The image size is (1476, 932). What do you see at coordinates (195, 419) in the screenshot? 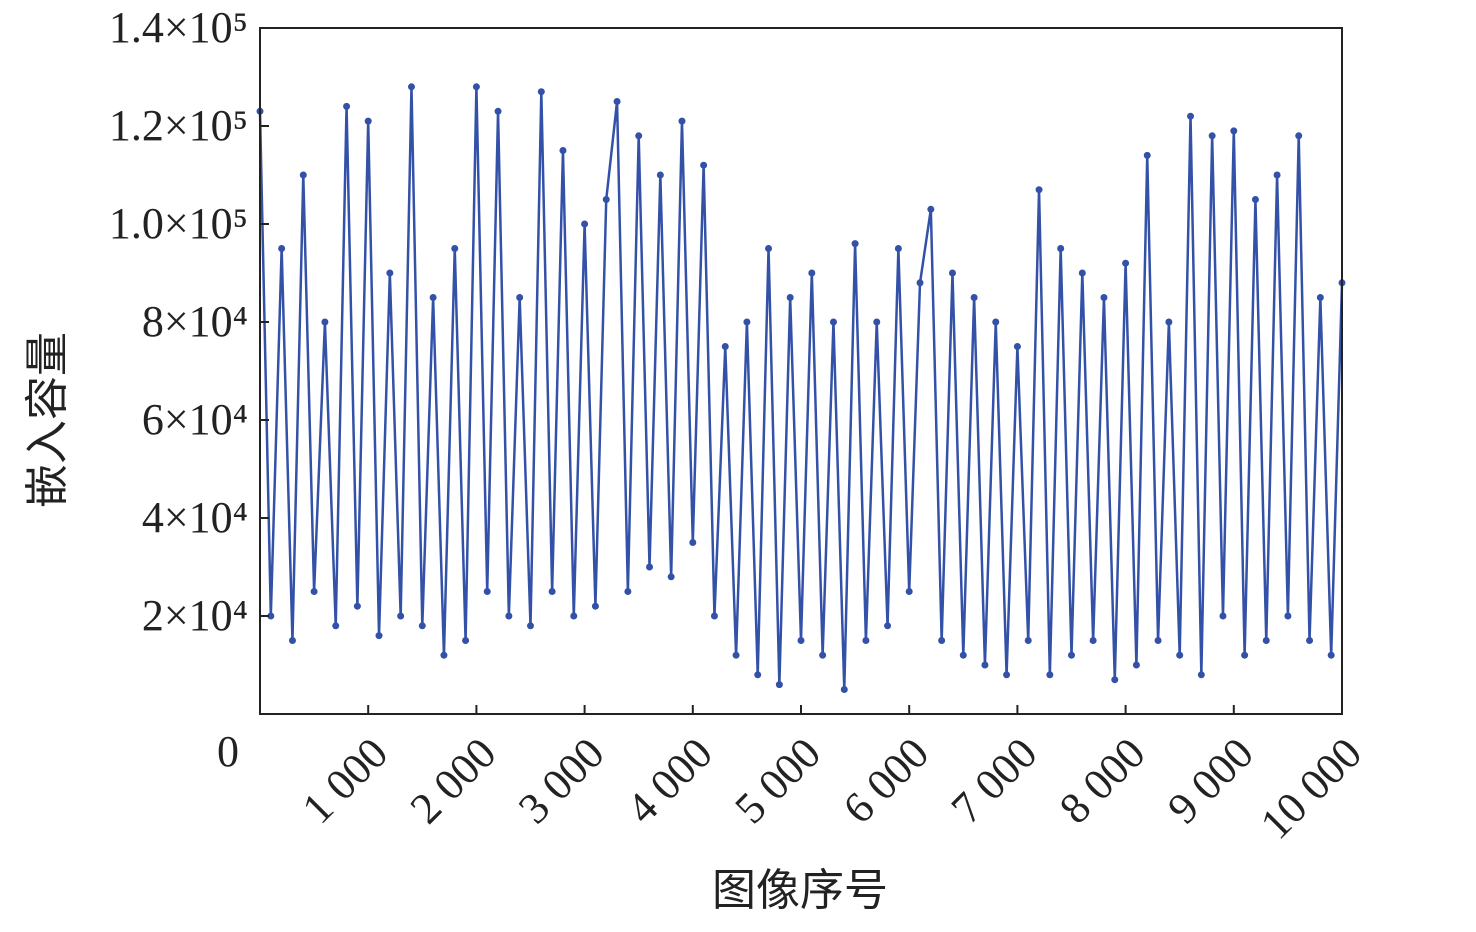
I see `y-tick-label: 6×10⁴` at bounding box center [195, 419].